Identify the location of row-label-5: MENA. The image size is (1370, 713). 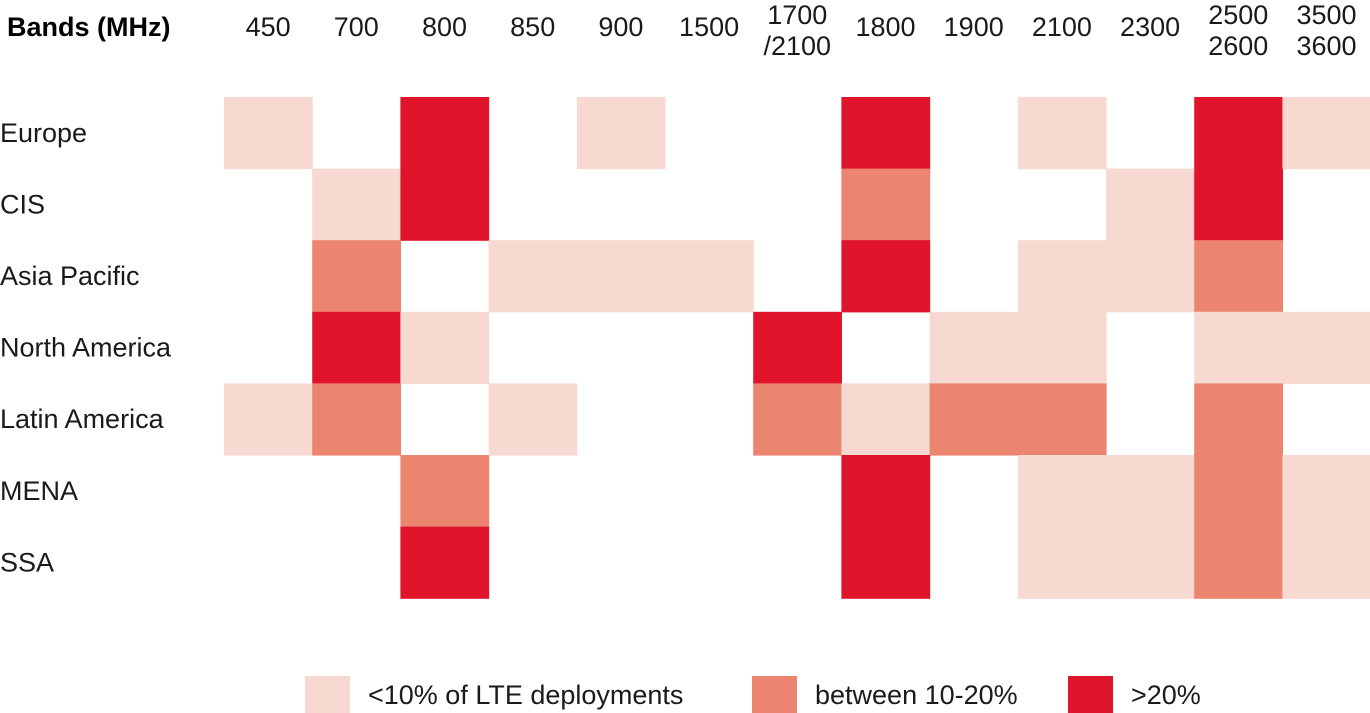
(39, 491).